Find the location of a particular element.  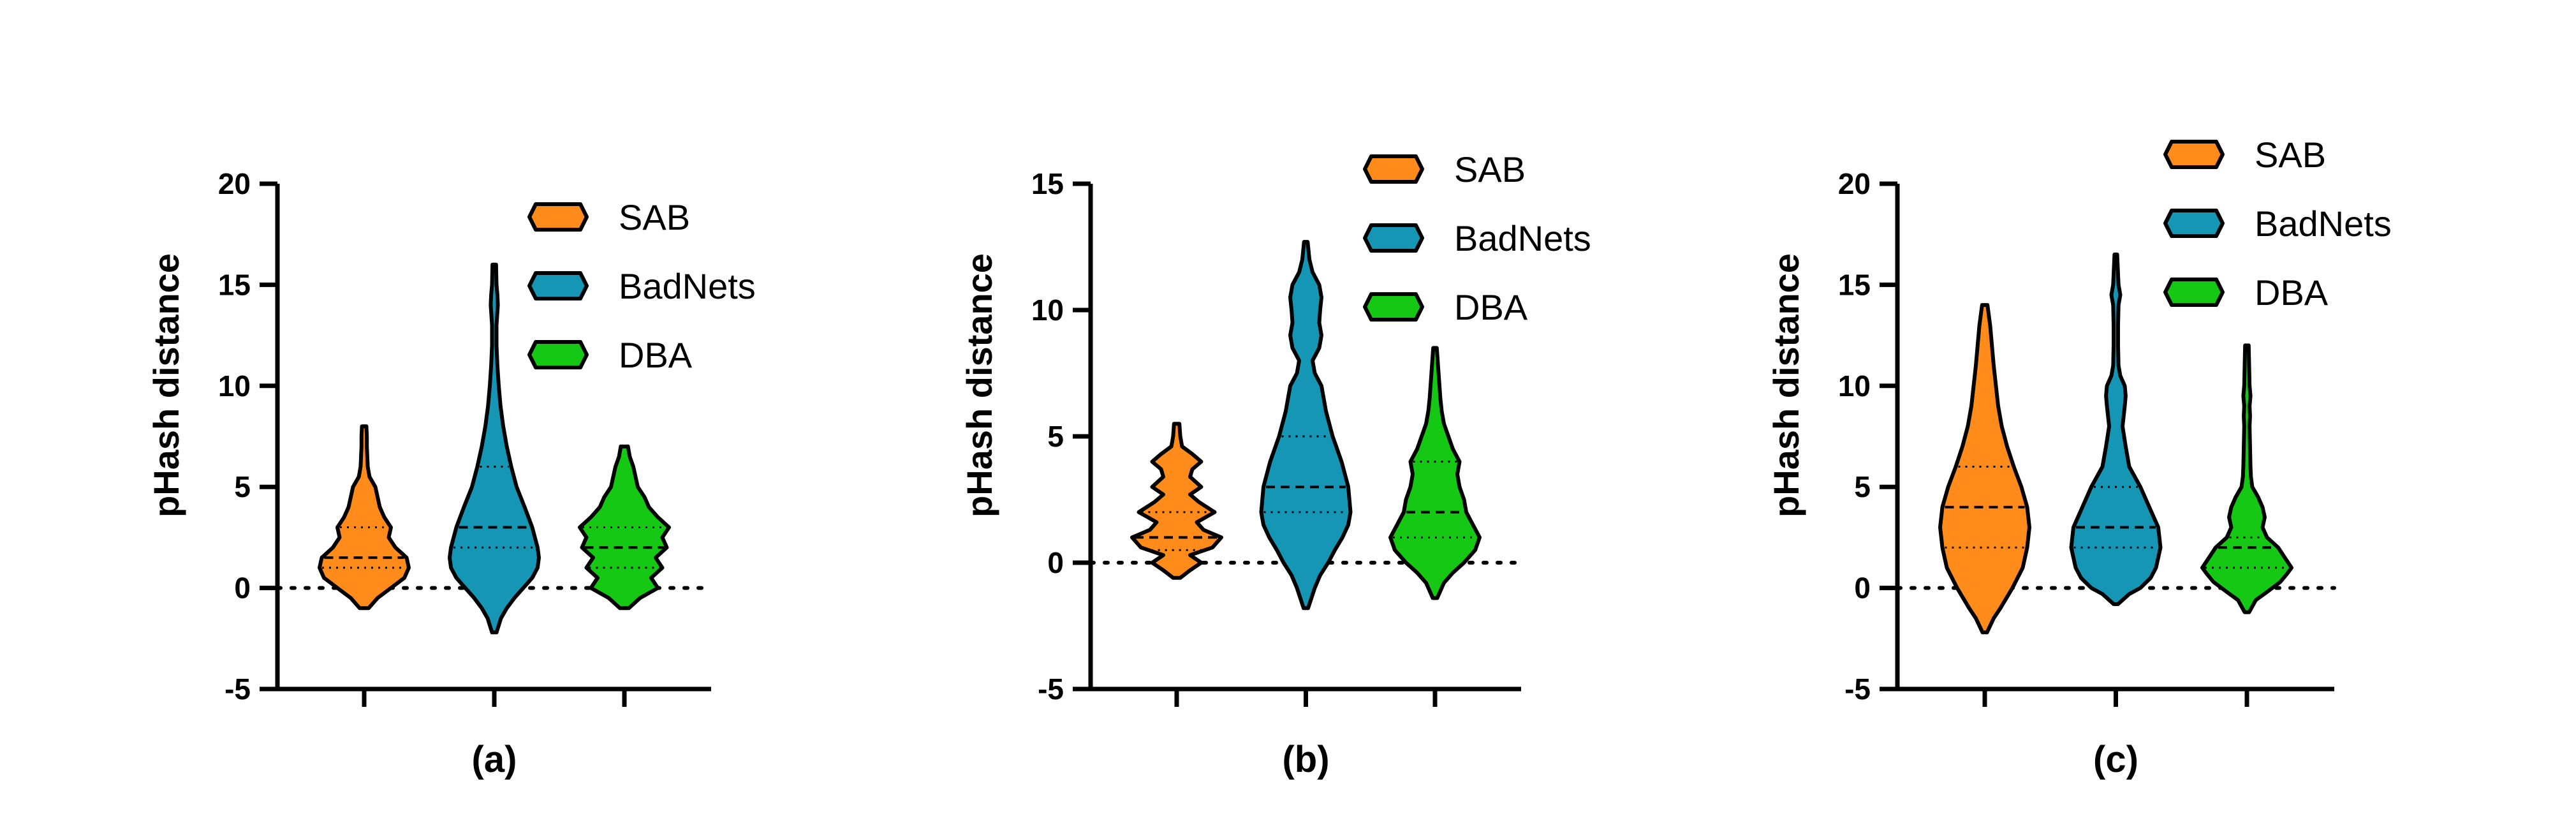

panel-label: (b) is located at coordinates (1305, 759).